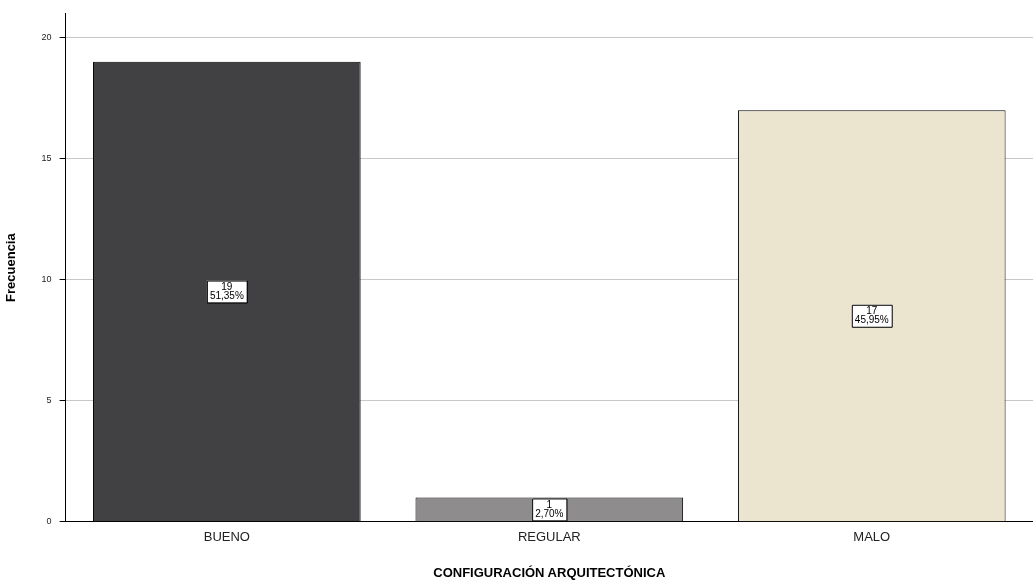  What do you see at coordinates (49, 521) in the screenshot?
I see `y-tick-label: 0` at bounding box center [49, 521].